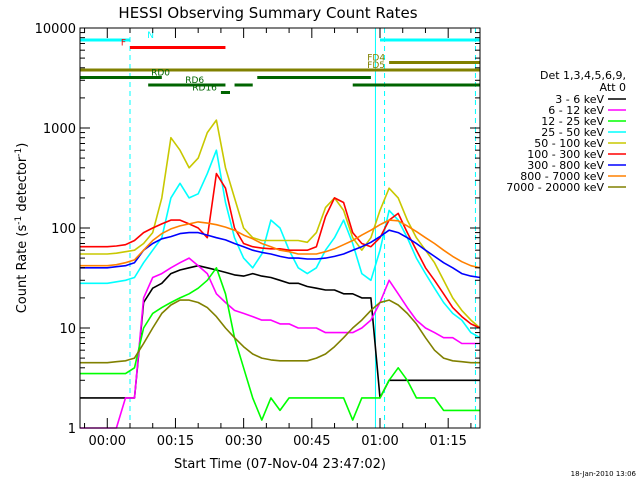 The width and height of the screenshot is (640, 480). I want to click on flag-label-n: N, so click(150, 36).